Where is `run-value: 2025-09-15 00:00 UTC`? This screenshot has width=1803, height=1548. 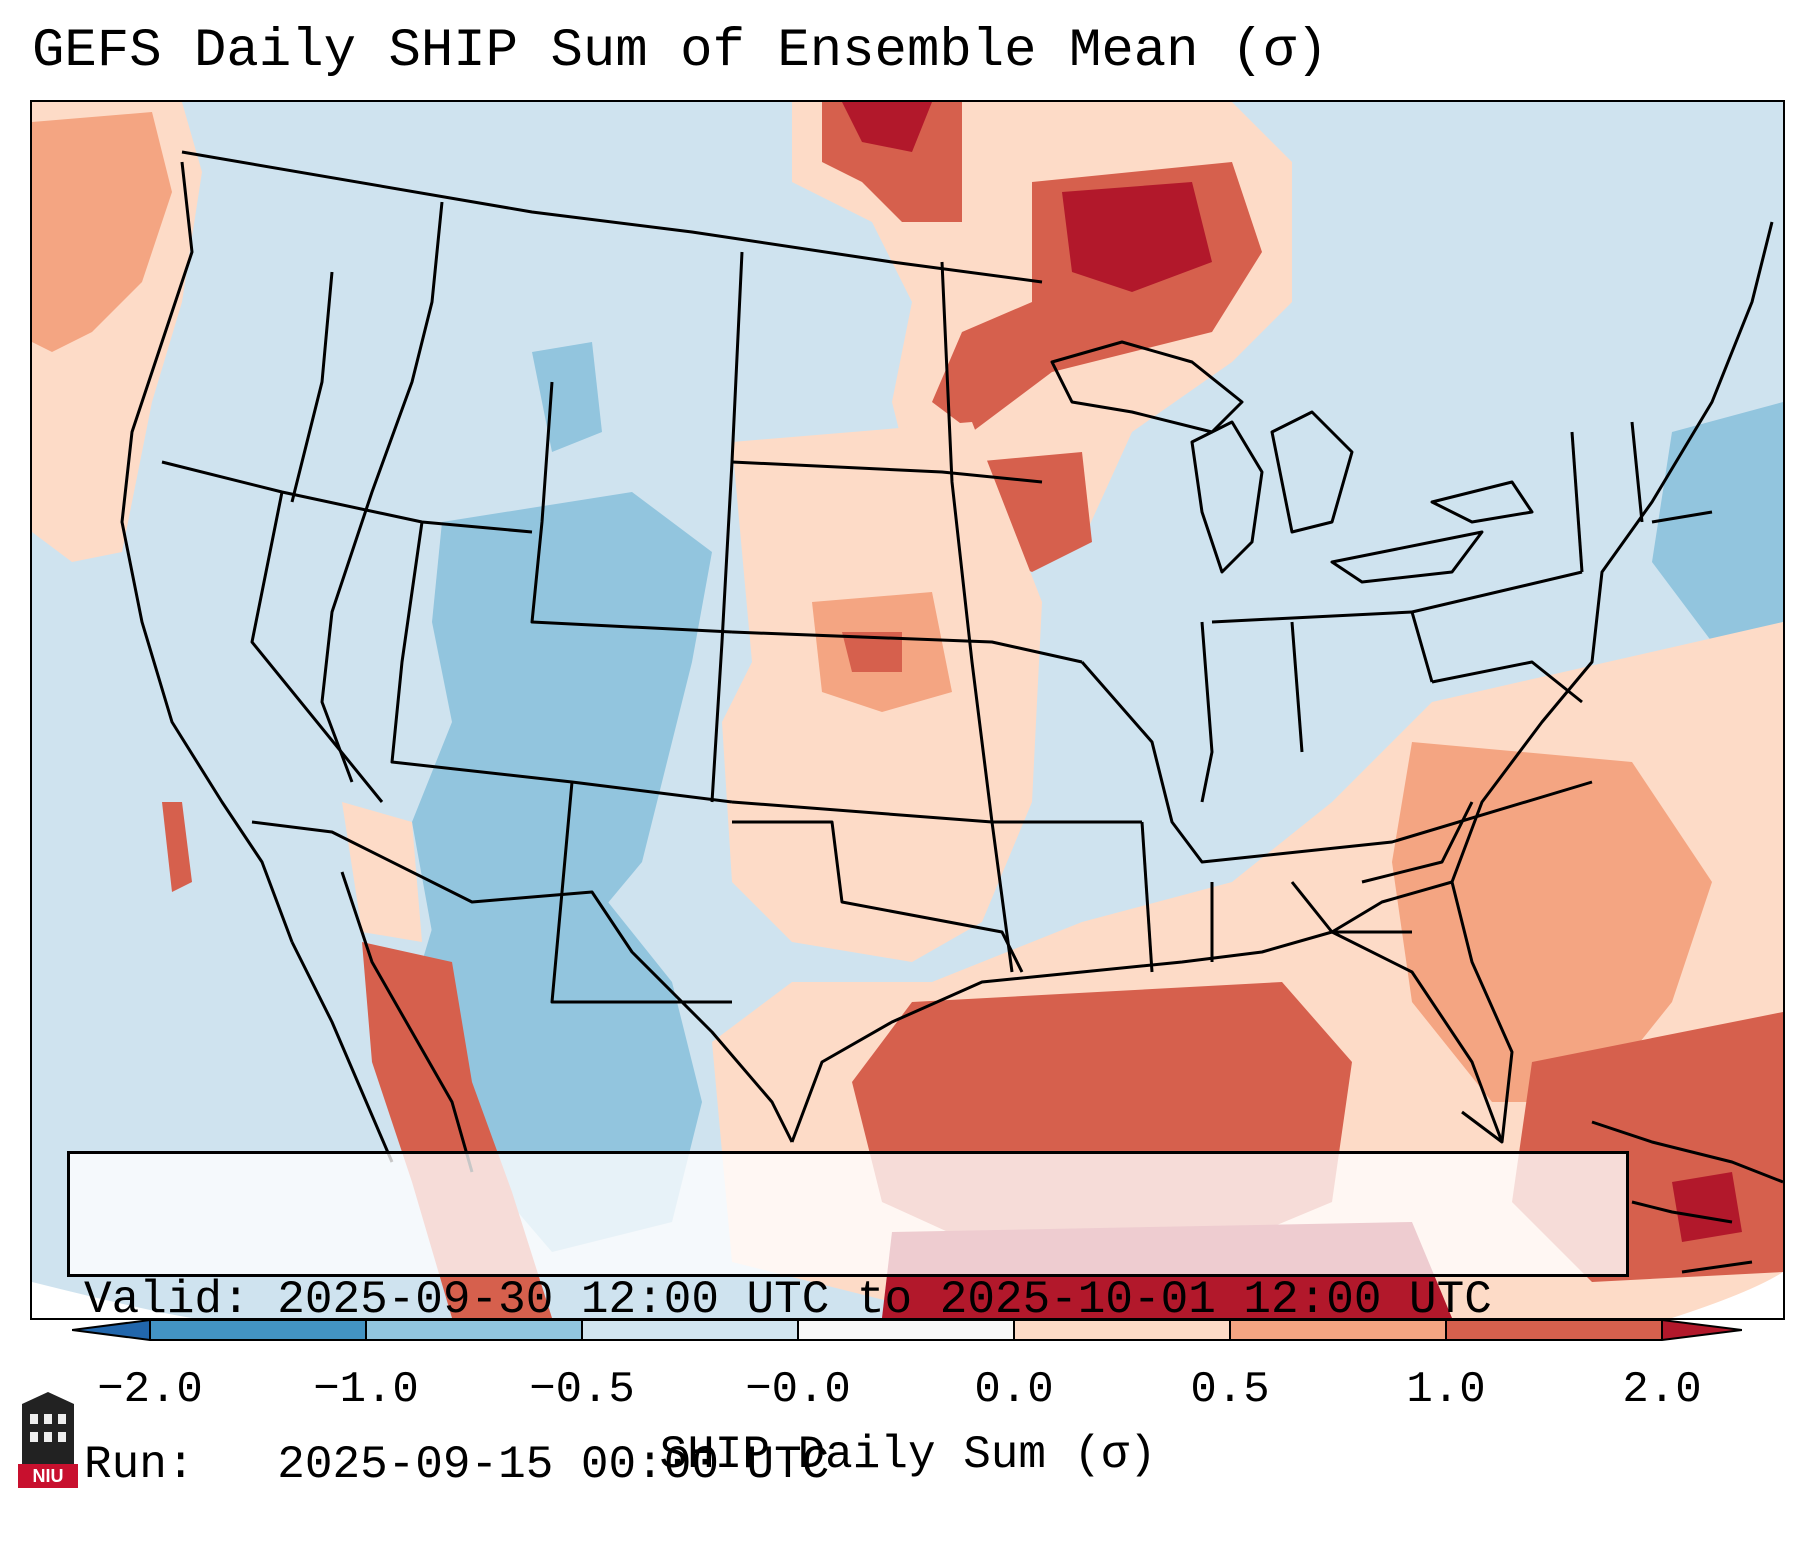
run-value: 2025-09-15 00:00 UTC is located at coordinates (553, 1465).